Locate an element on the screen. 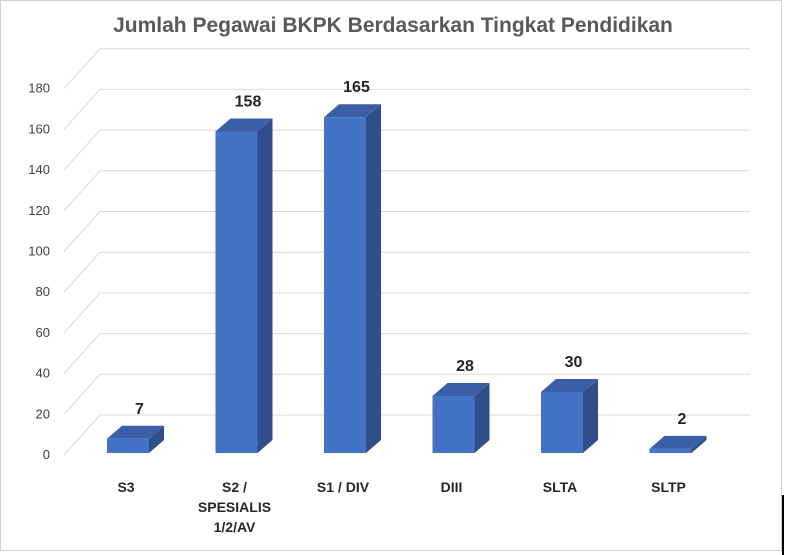  x-tick-label: 1/2/AV is located at coordinates (235, 527).